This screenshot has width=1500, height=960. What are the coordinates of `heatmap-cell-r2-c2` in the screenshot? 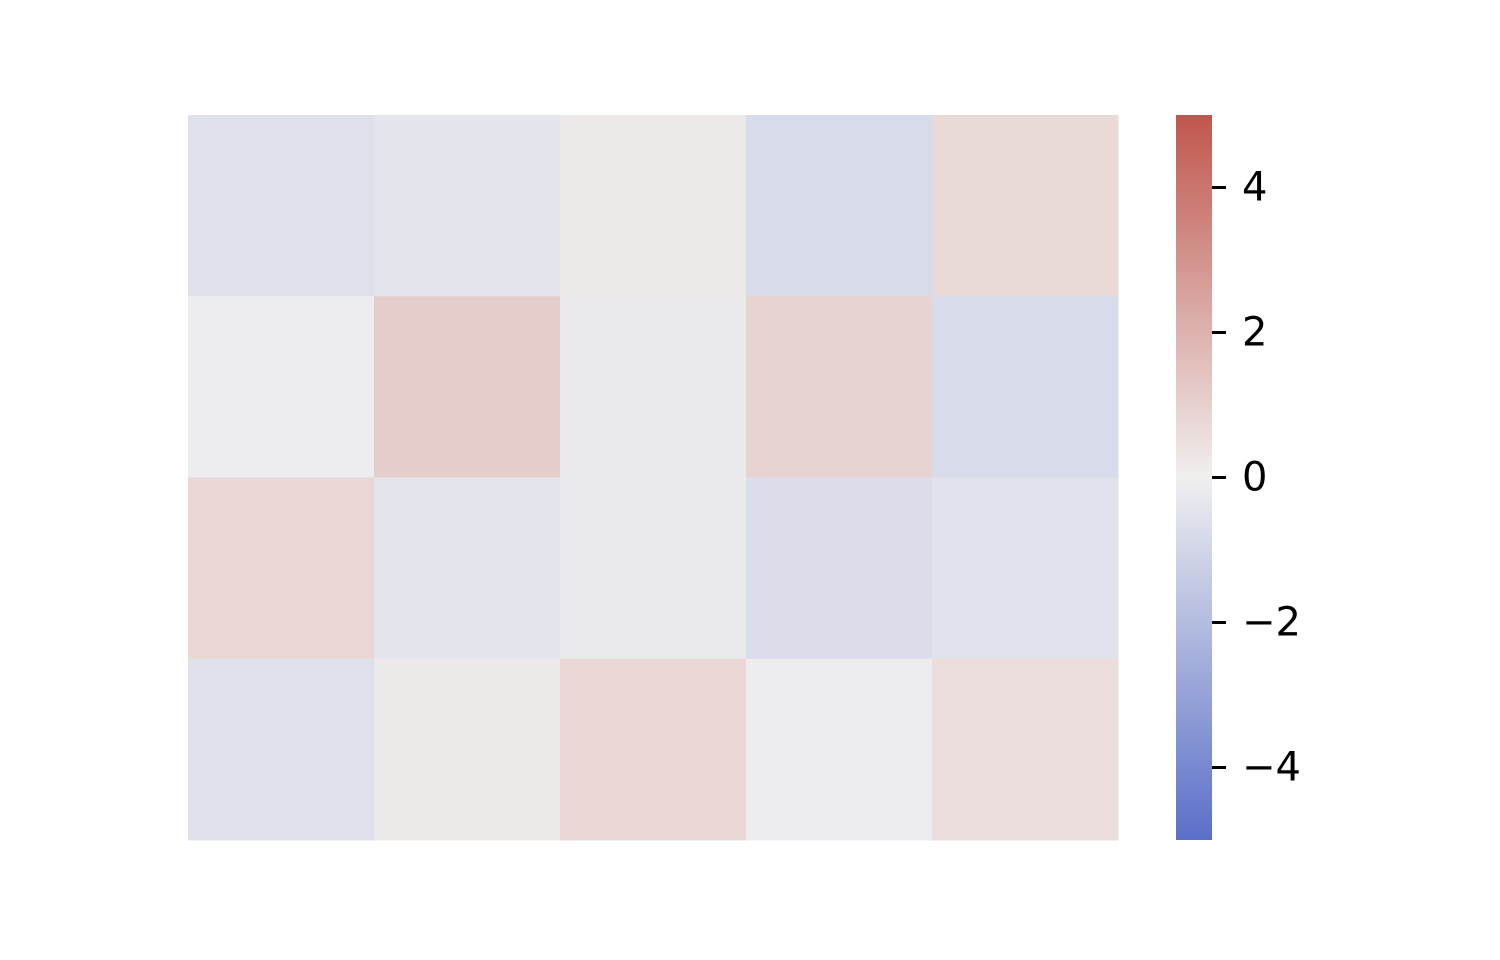 It's located at (653, 568).